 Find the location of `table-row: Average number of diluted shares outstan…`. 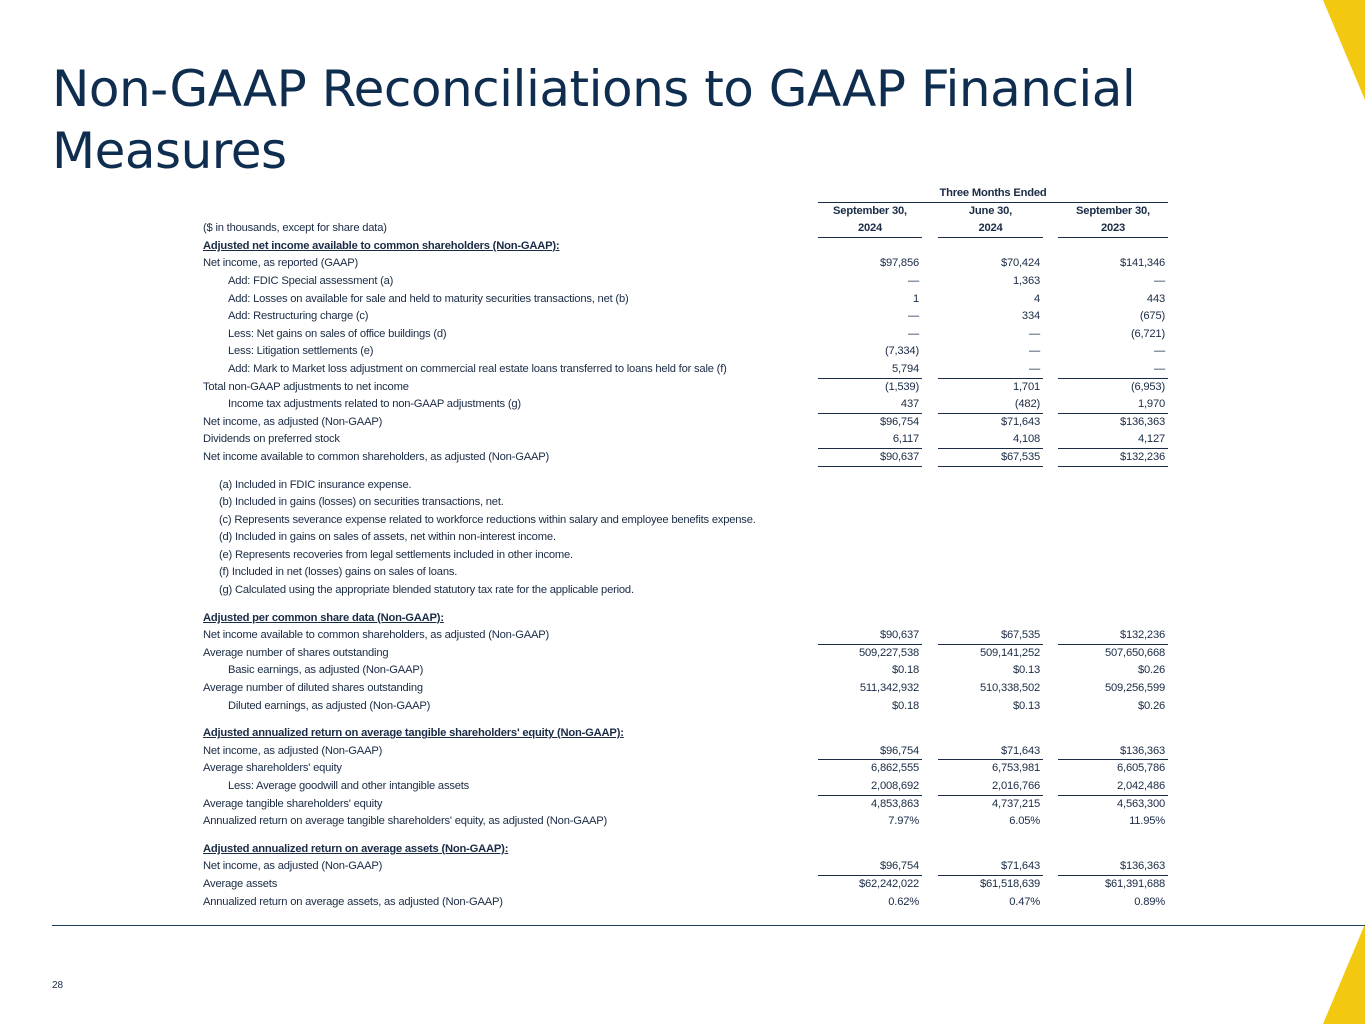

table-row: Average number of diluted shares outstan… is located at coordinates (685, 689).